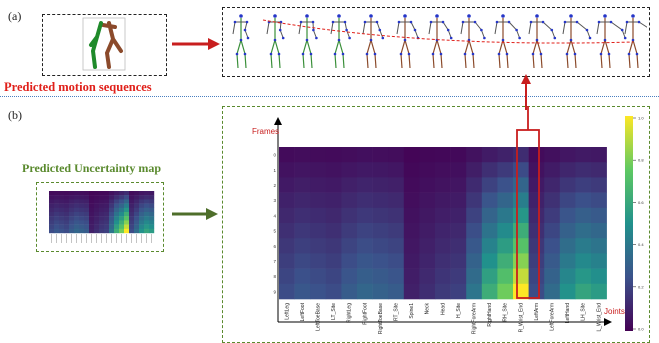  Describe the element at coordinates (274, 231) in the screenshot. I see `frame-label: 5` at that location.